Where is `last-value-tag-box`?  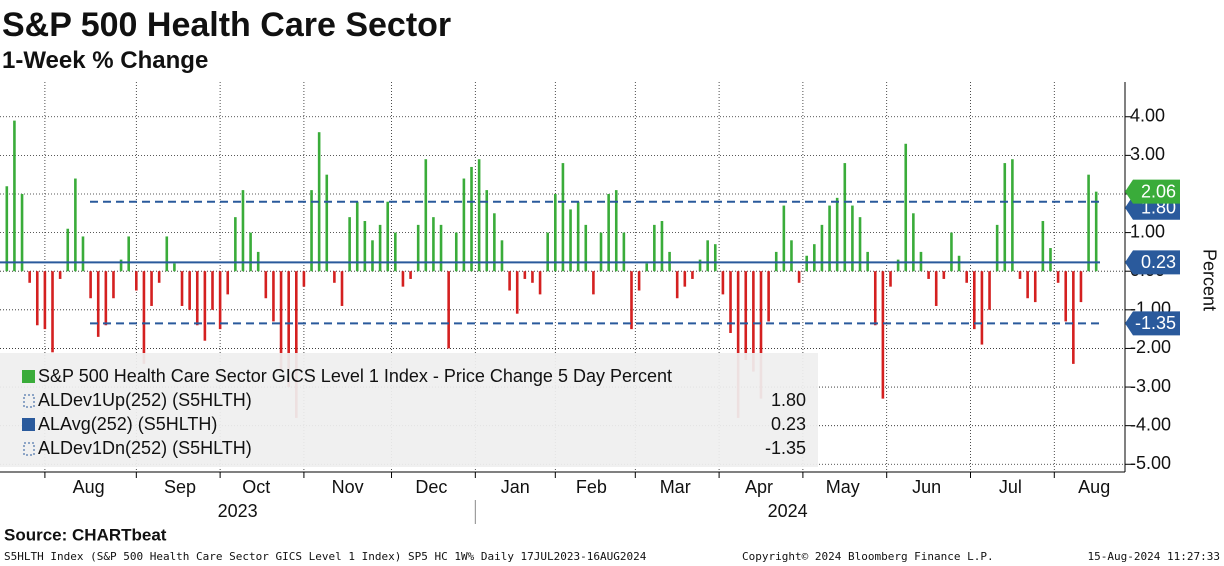 last-value-tag-box is located at coordinates (1152, 191).